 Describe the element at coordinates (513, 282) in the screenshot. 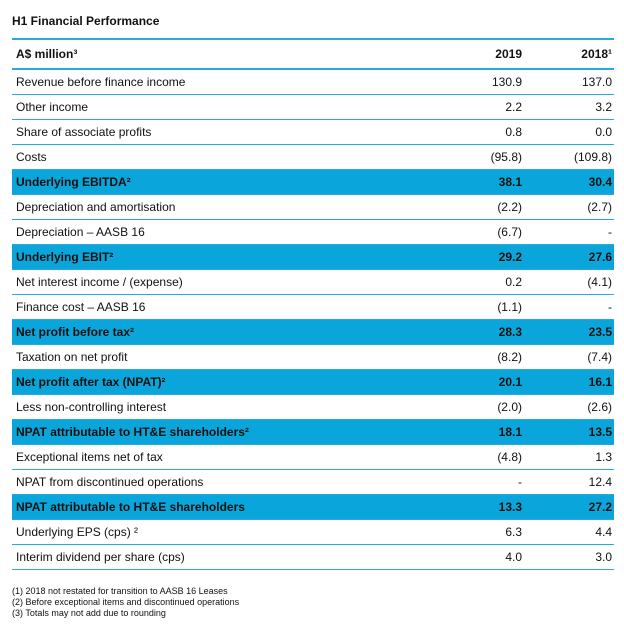

I see `row-value-2019: 0.2` at that location.